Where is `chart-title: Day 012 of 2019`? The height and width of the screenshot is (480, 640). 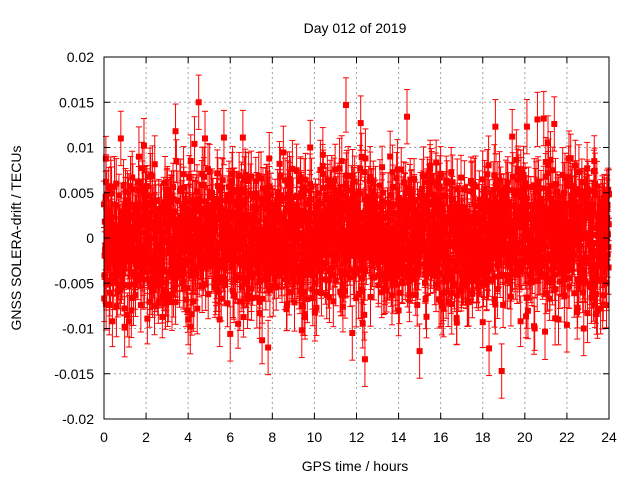
chart-title: Day 012 of 2019 is located at coordinates (355, 28).